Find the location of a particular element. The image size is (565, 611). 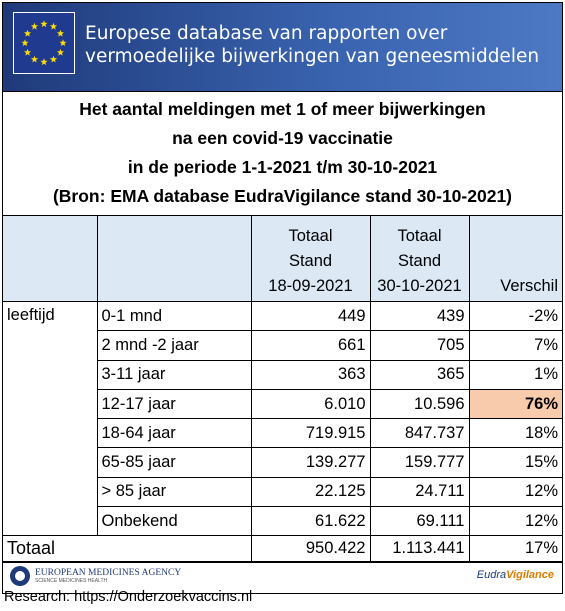

cell: 365 is located at coordinates (419, 374).